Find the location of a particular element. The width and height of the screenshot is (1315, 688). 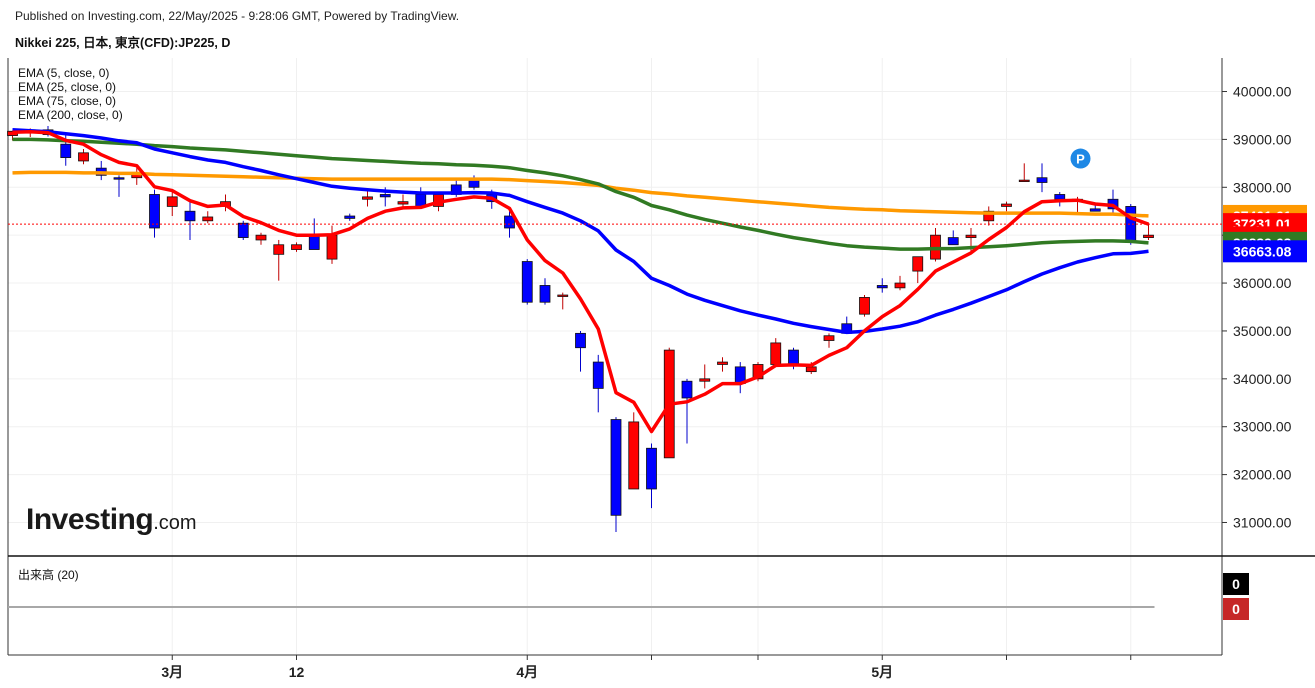

y-tick-label: 40000.00 is located at coordinates (1262, 92).